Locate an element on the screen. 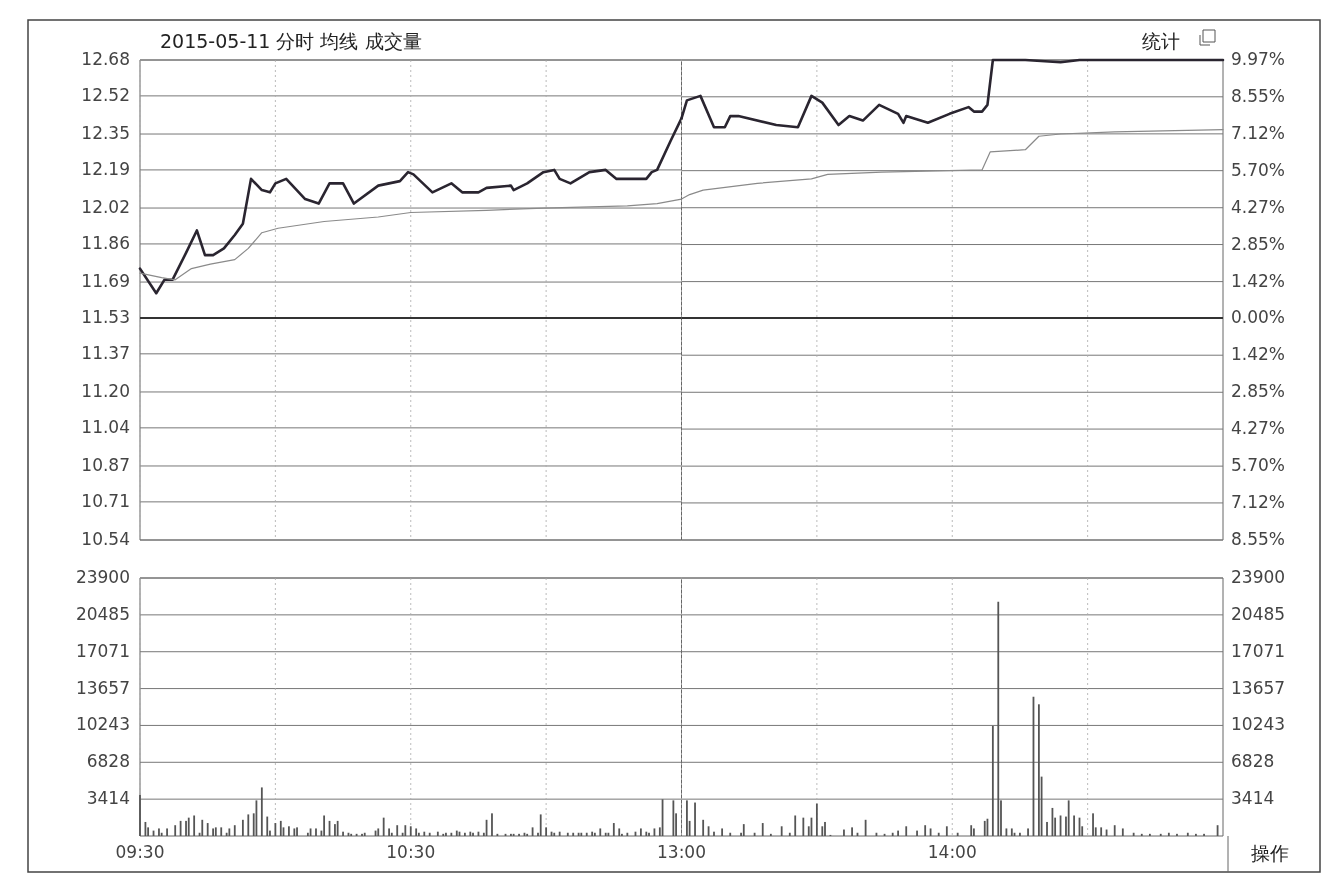 The height and width of the screenshot is (878, 1338). y2-tick-label: 6828 is located at coordinates (1253, 761).